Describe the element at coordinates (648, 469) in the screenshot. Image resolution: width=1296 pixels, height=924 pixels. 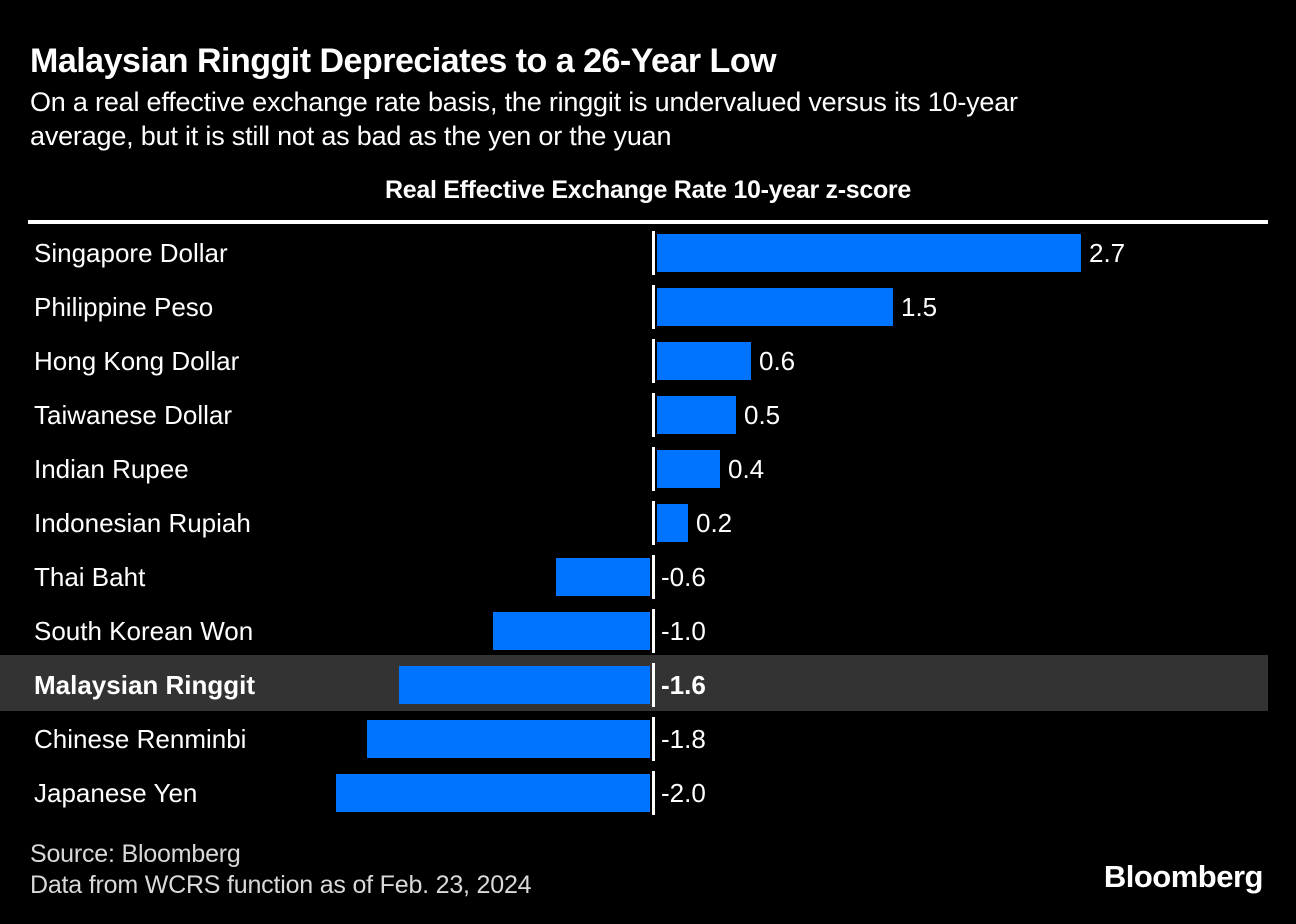
I see `chart-row: Indian Rupee 0.4` at that location.